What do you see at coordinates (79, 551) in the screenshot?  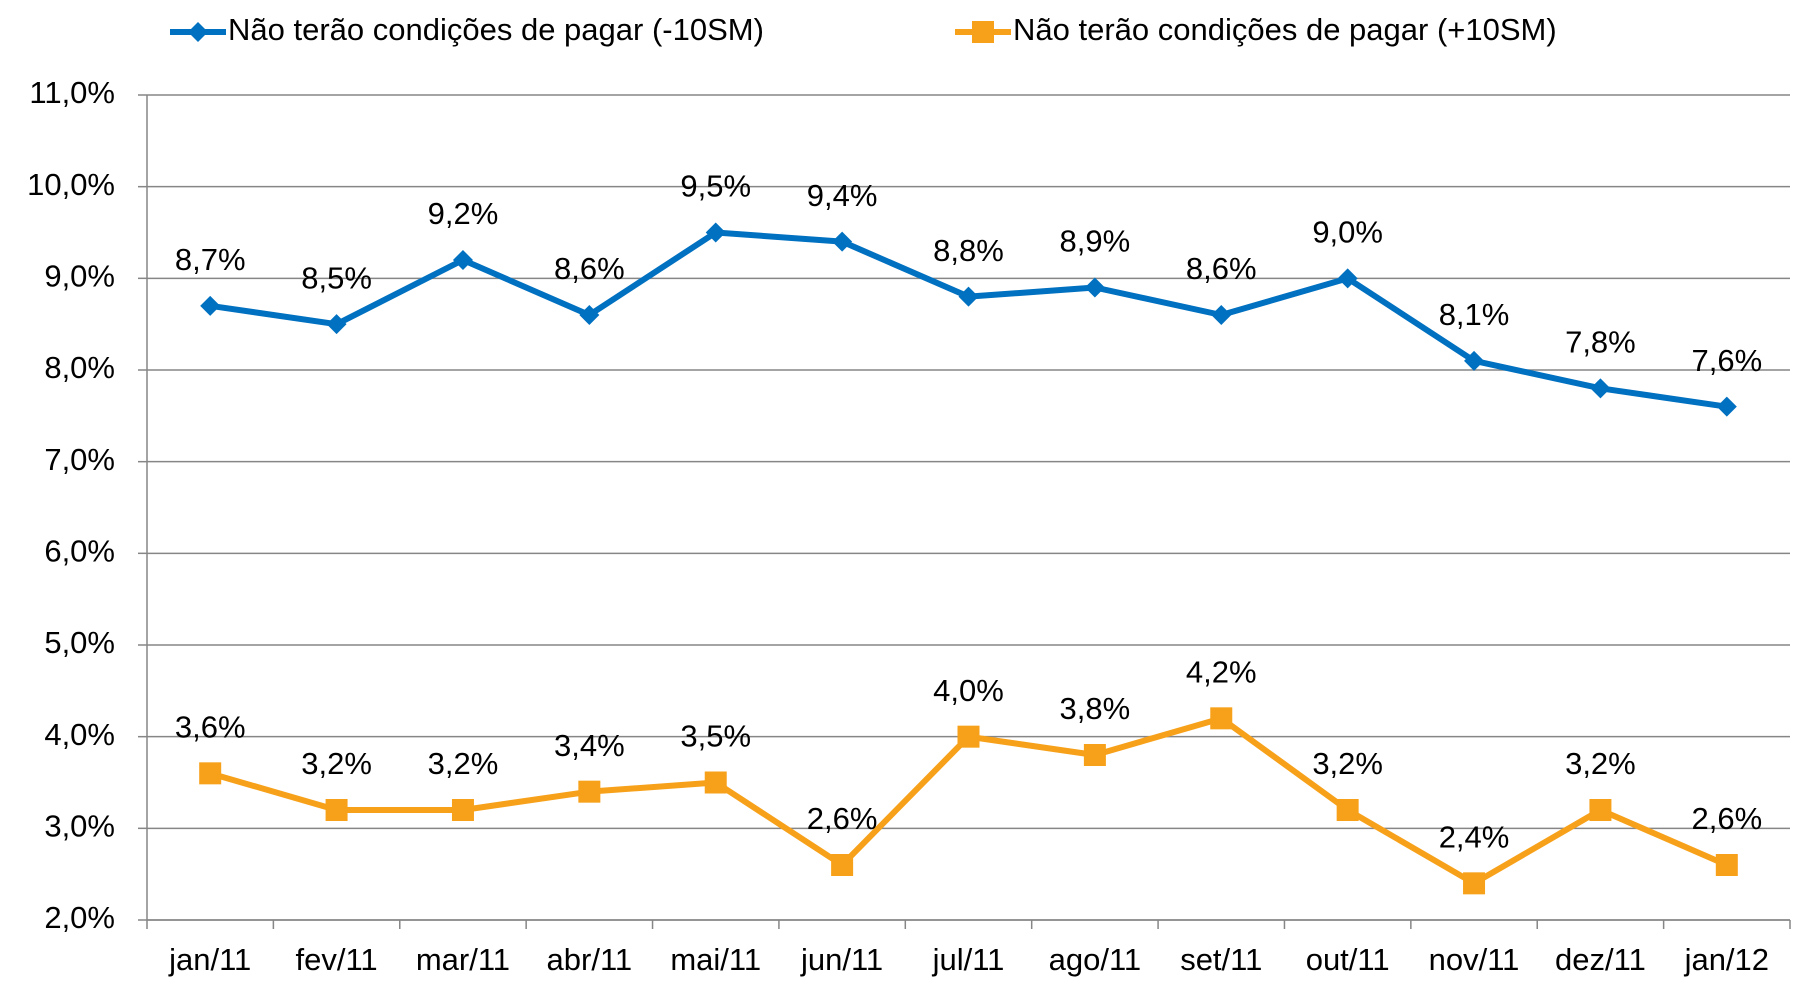 I see `y-tick-label: 6,0%` at bounding box center [79, 551].